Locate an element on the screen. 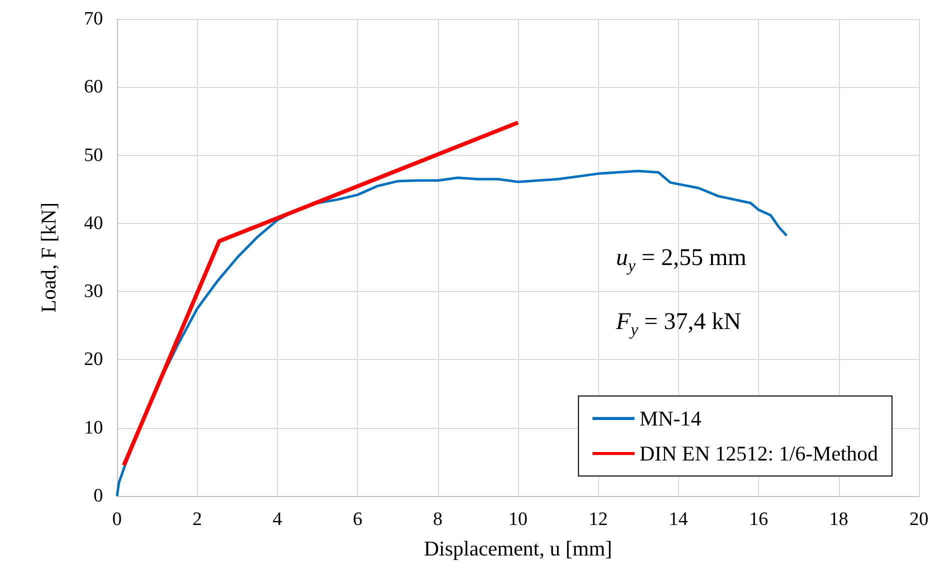 The image size is (940, 588). x-tick-label: 4 is located at coordinates (277, 519).